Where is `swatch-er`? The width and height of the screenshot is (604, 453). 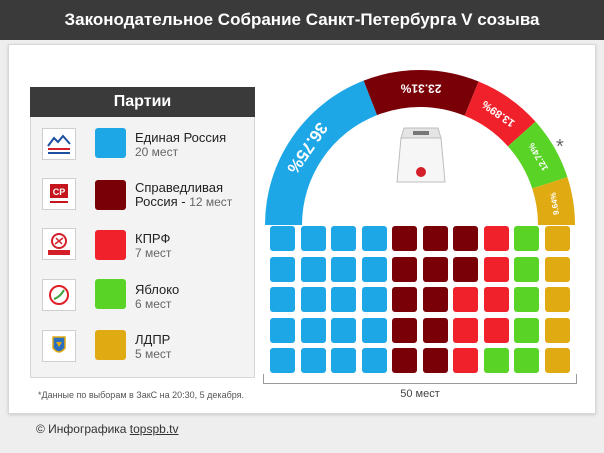 swatch-er is located at coordinates (110, 143).